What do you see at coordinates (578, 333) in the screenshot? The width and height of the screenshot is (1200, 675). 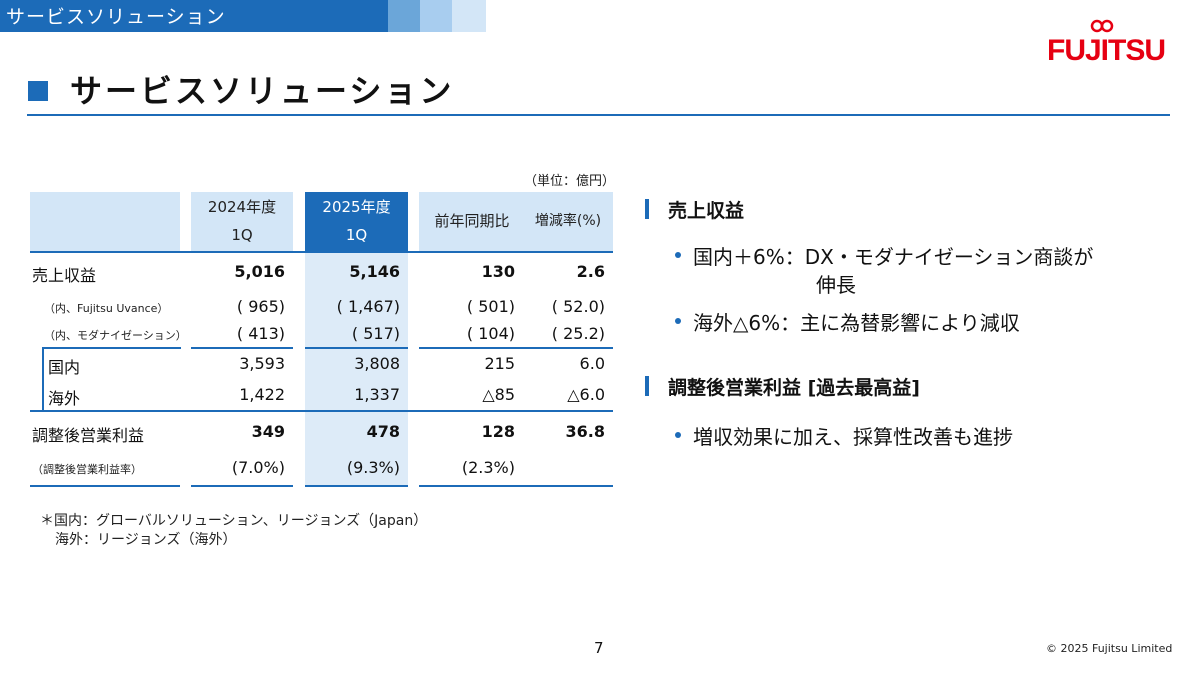 I see `modernization-rate: ( 25.2)` at bounding box center [578, 333].